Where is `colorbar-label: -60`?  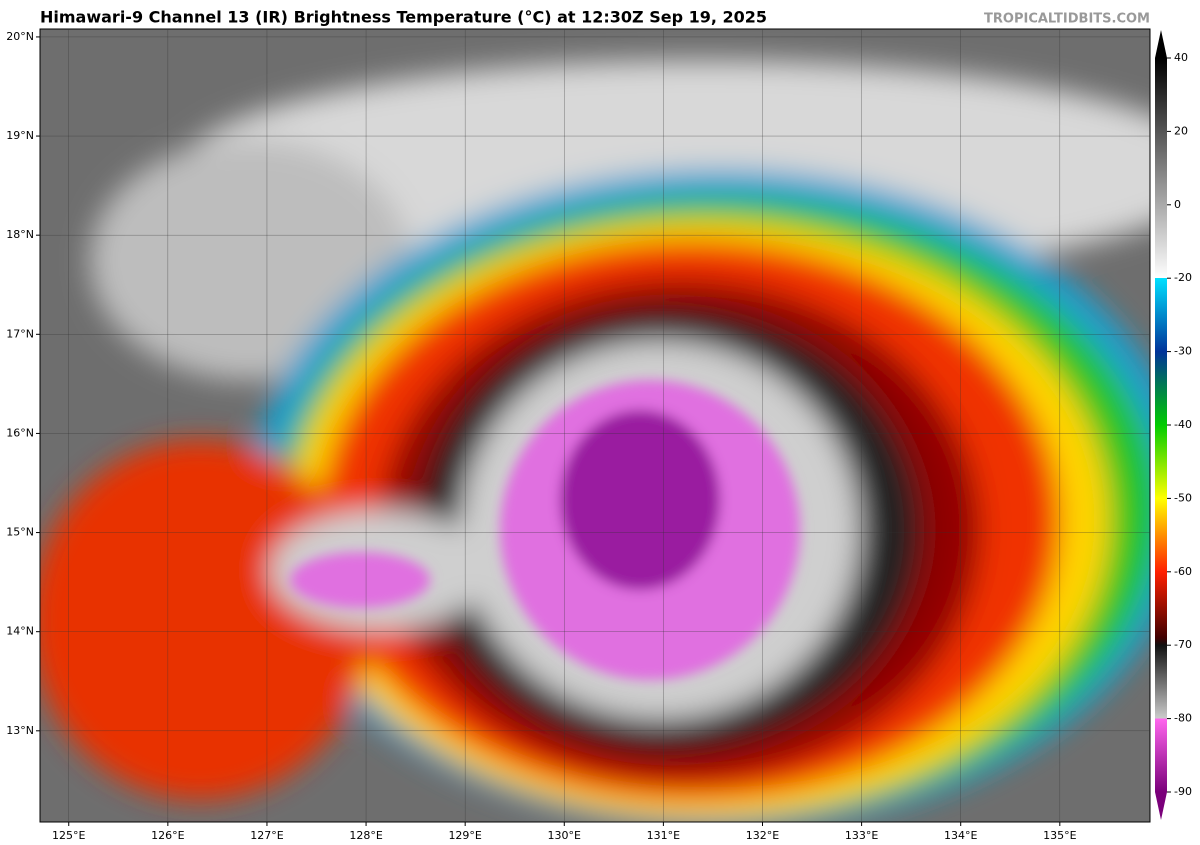 colorbar-label: -60 is located at coordinates (1183, 571).